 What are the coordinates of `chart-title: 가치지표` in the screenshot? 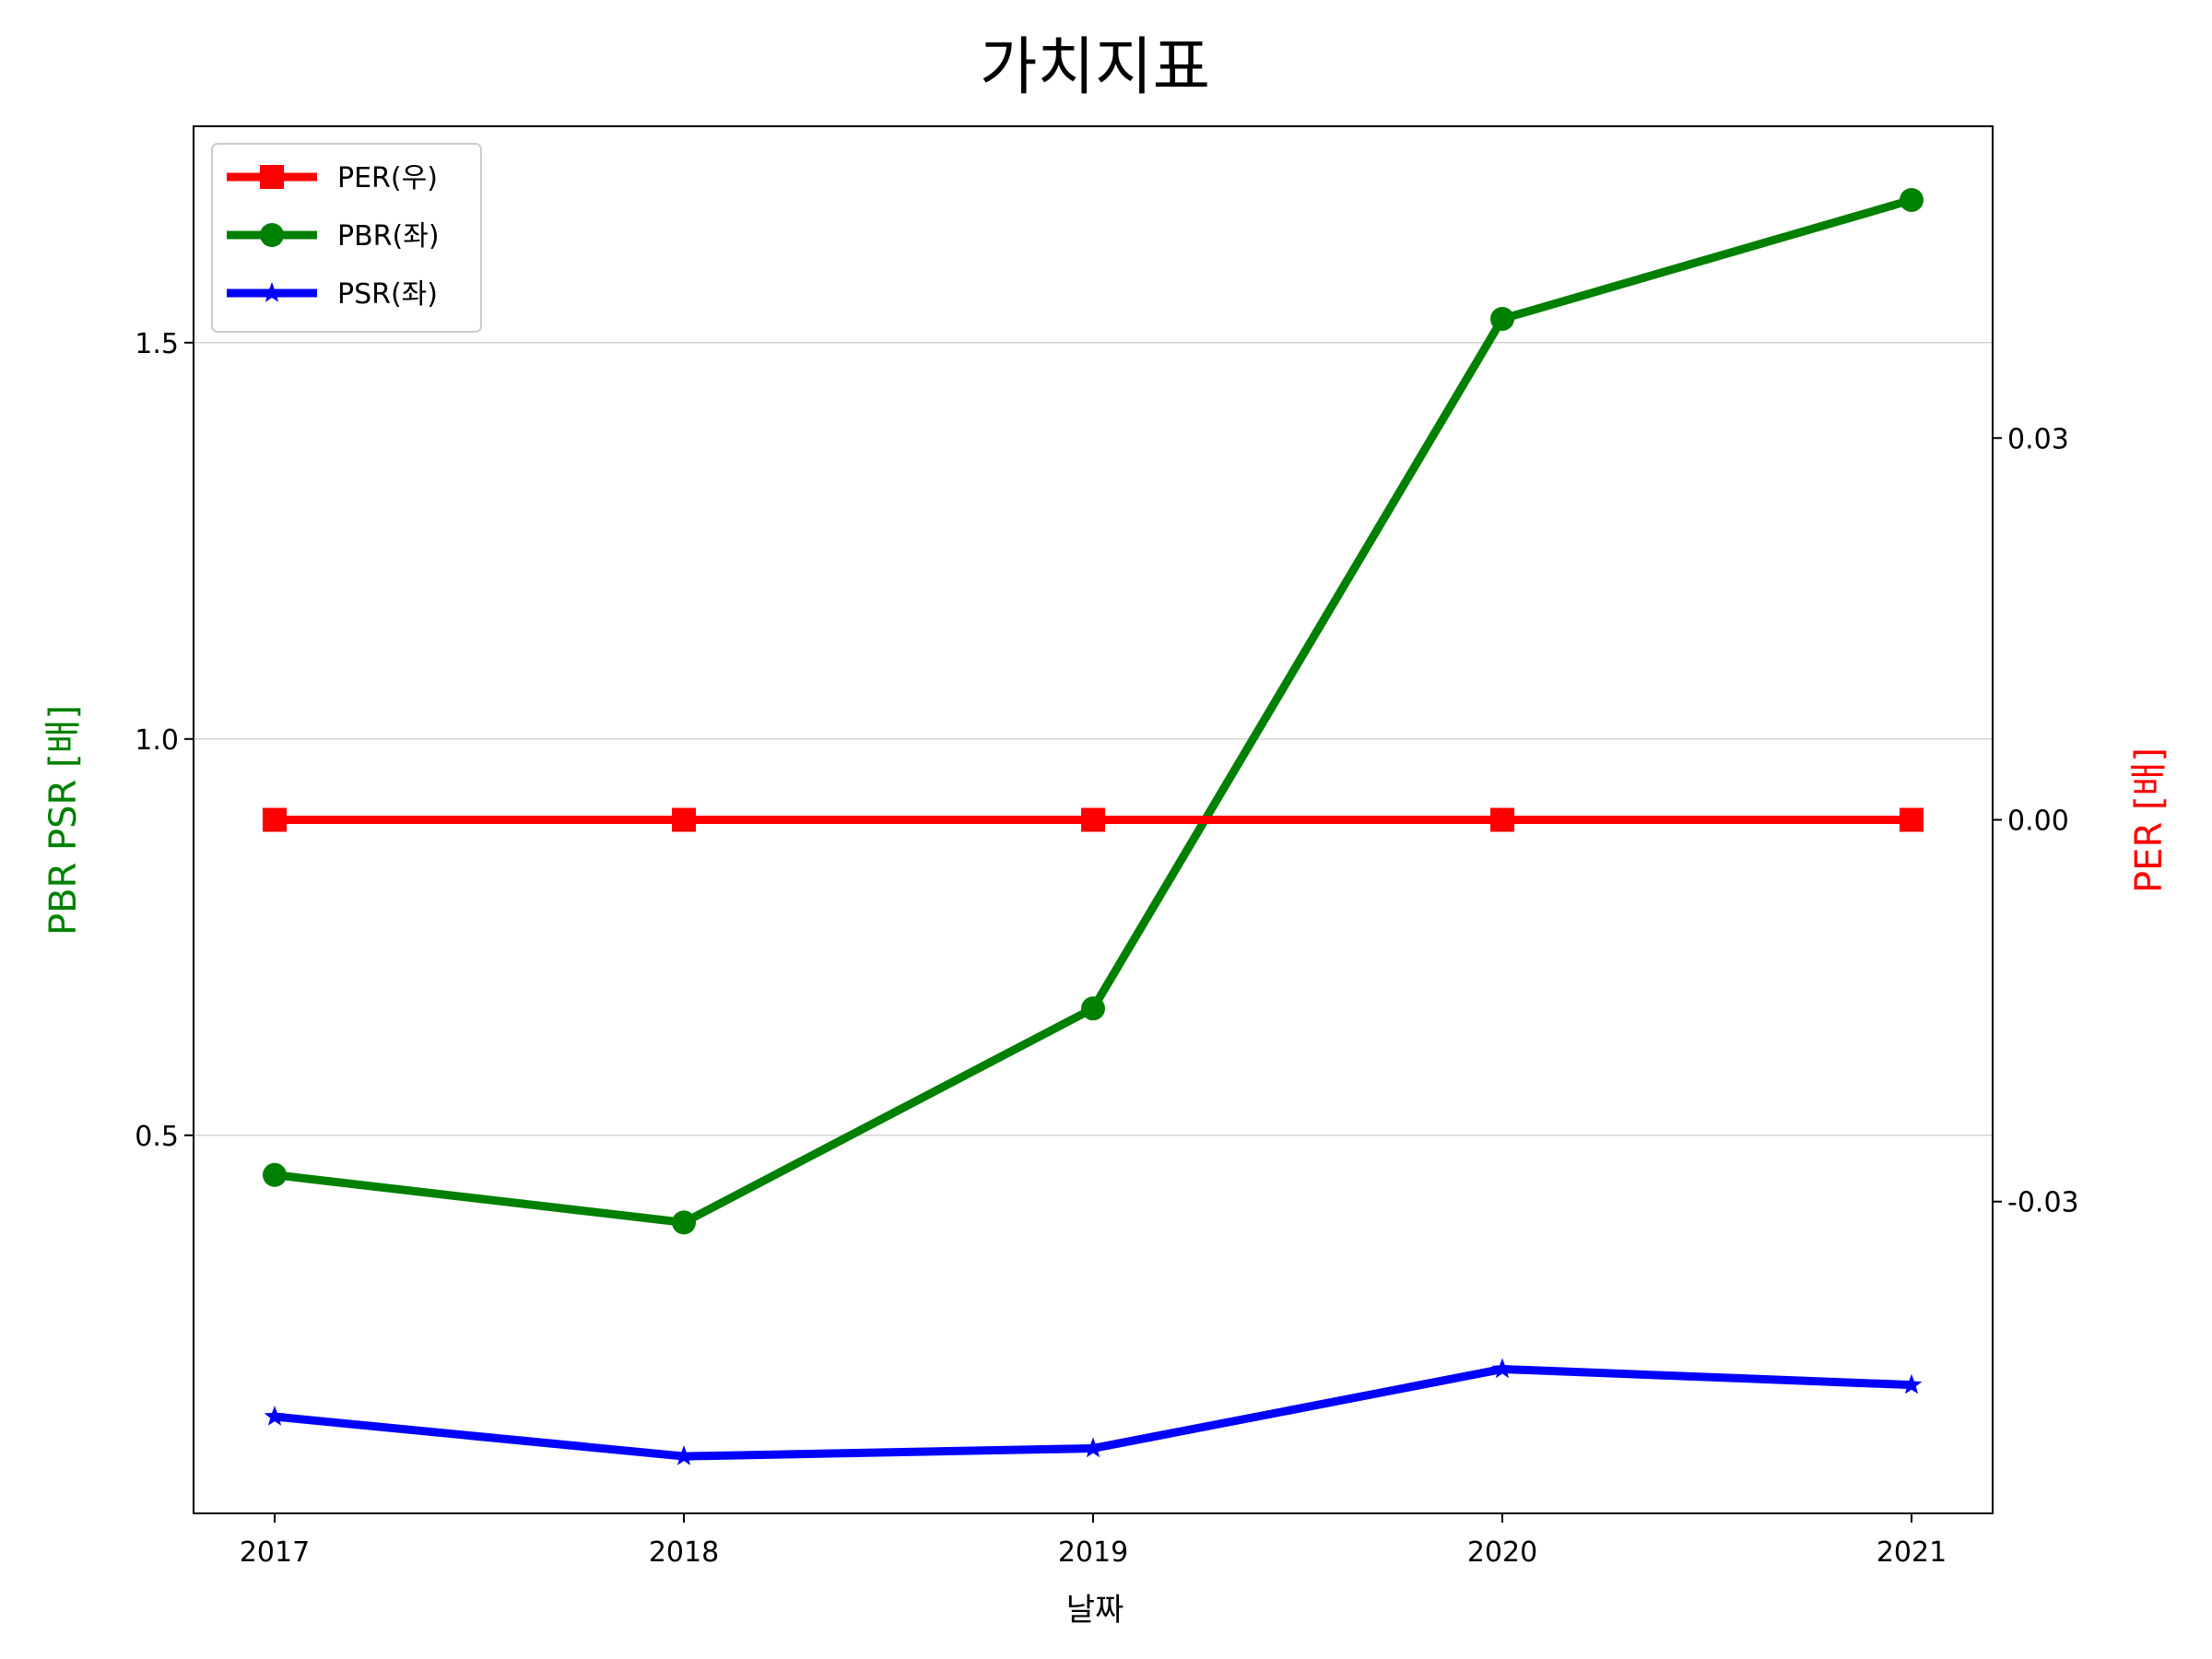 It's located at (1095, 67).